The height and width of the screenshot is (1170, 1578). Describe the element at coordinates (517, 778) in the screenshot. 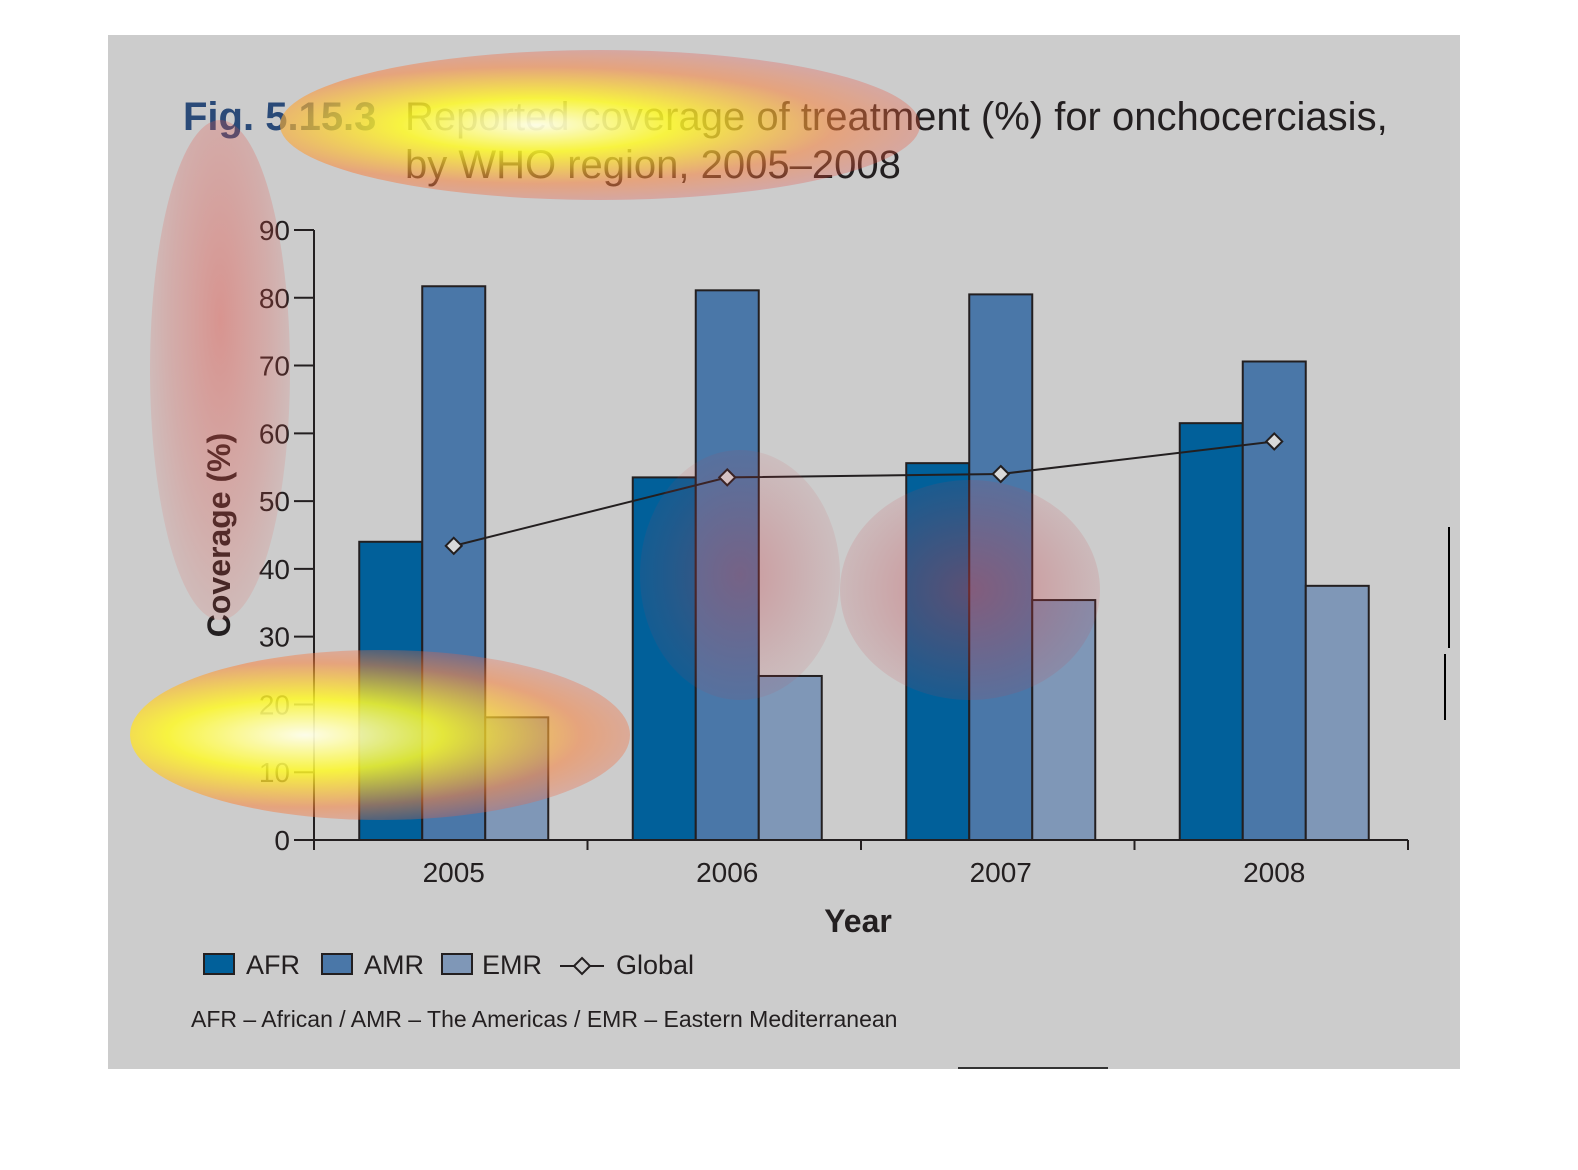

I see `bar-emr-2005` at that location.